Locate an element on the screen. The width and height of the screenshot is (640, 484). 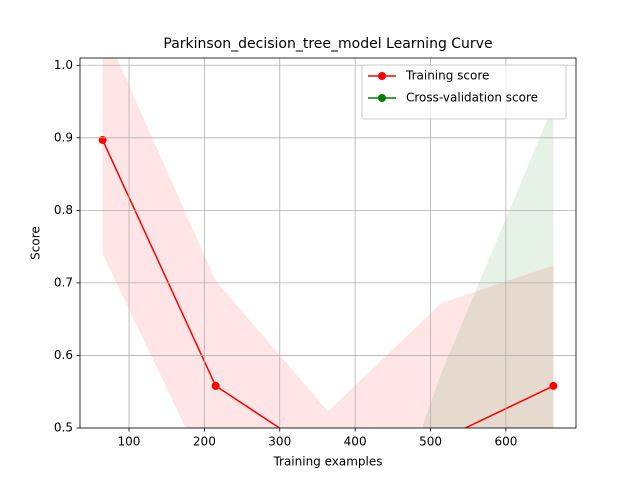
x-tick-label: 300 is located at coordinates (279, 442).